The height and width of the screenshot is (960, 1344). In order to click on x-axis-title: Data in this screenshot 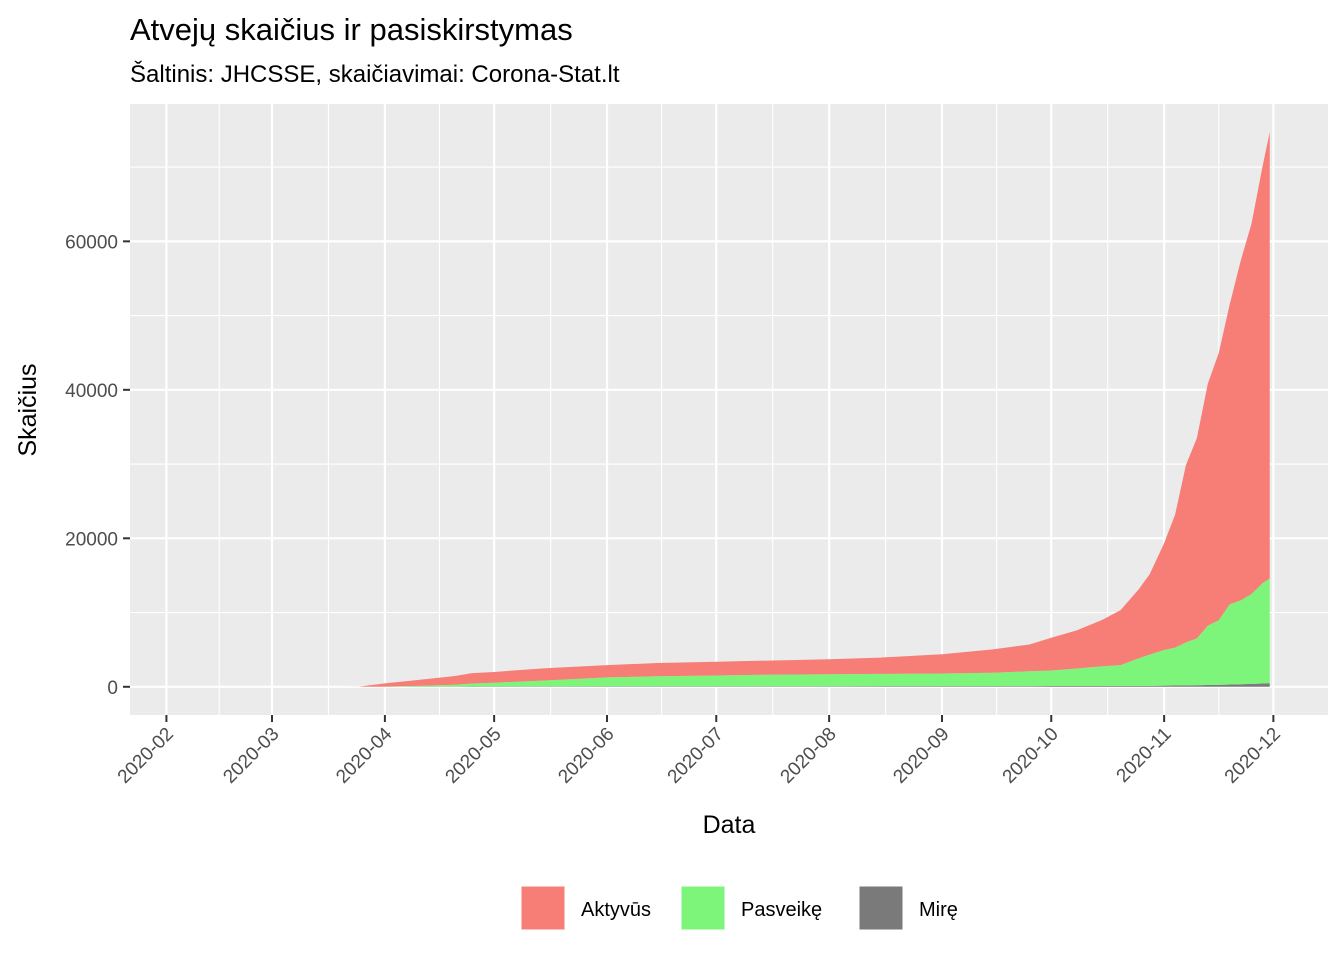, I will do `click(729, 825)`.